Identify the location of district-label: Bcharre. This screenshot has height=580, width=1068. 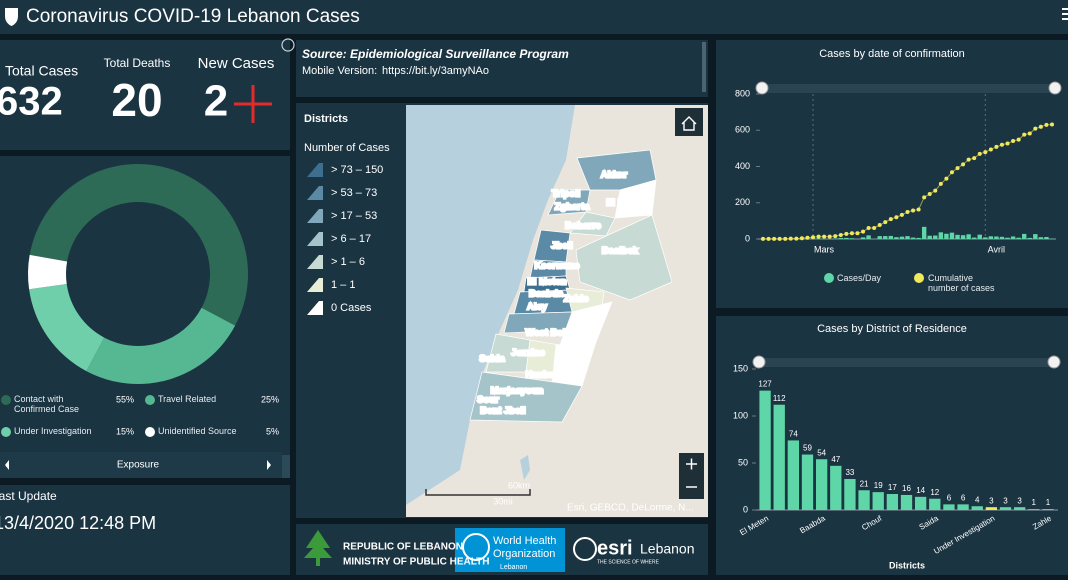
(583, 226).